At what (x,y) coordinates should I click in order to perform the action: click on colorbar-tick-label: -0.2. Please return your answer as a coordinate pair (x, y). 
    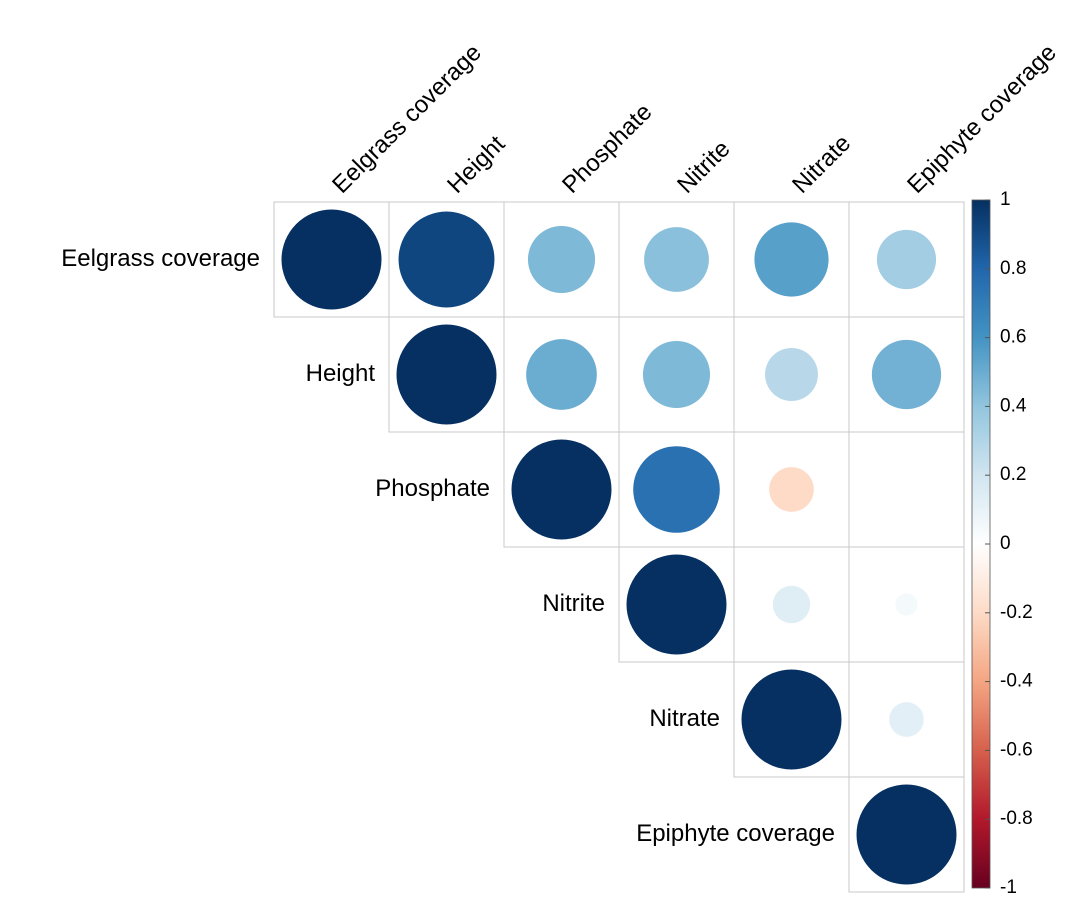
    Looking at the image, I should click on (1016, 612).